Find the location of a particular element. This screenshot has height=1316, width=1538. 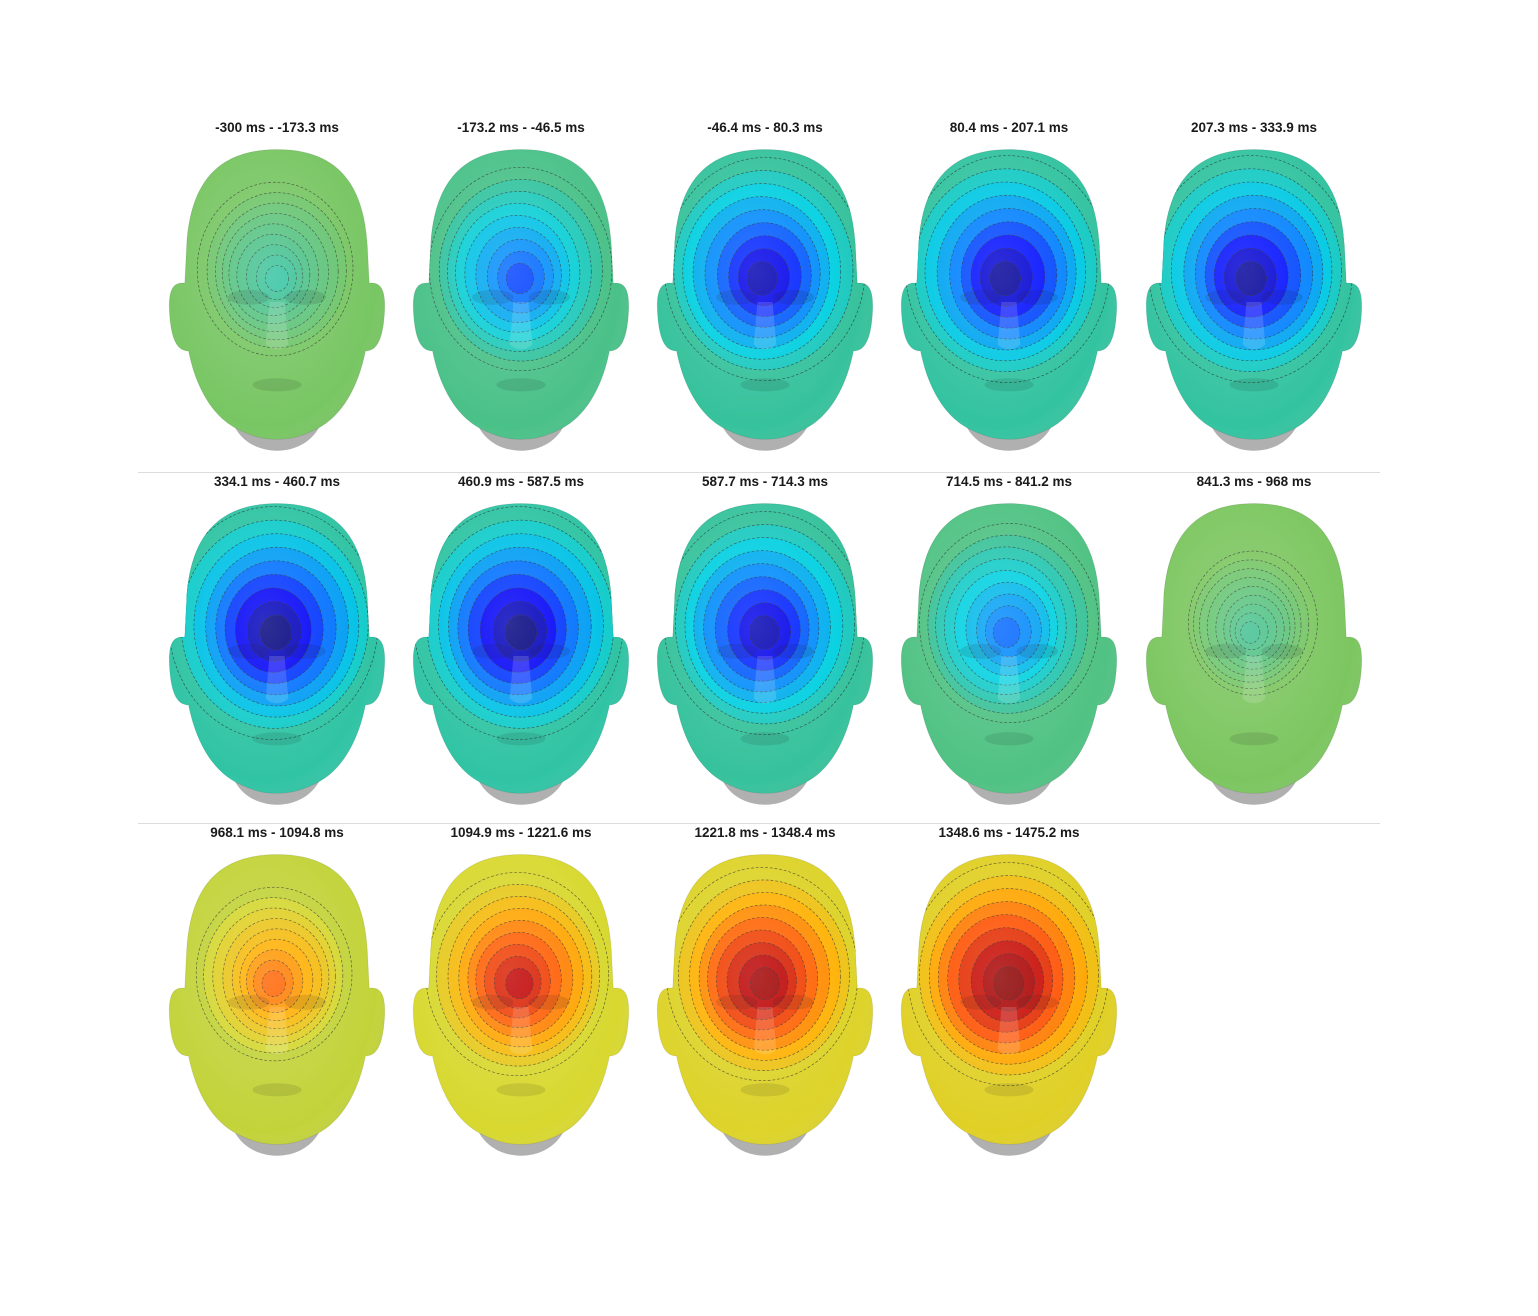

topography-panel: 968.1 ms - 1094.8 ms is located at coordinates (277, 1000).